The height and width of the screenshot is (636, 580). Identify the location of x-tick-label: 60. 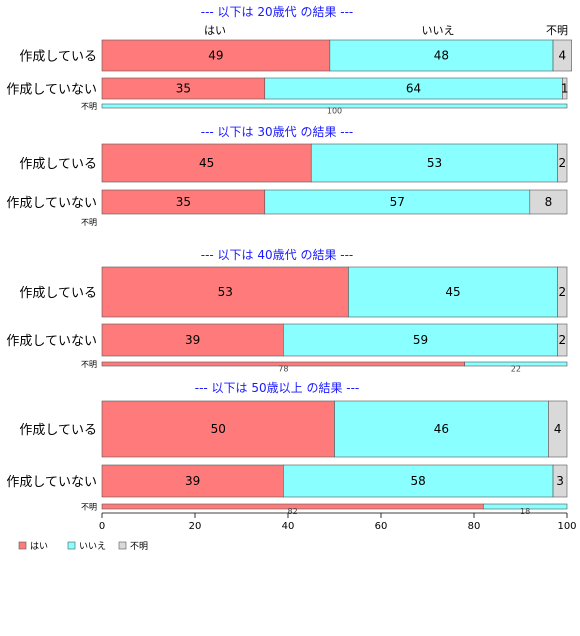
(381, 526).